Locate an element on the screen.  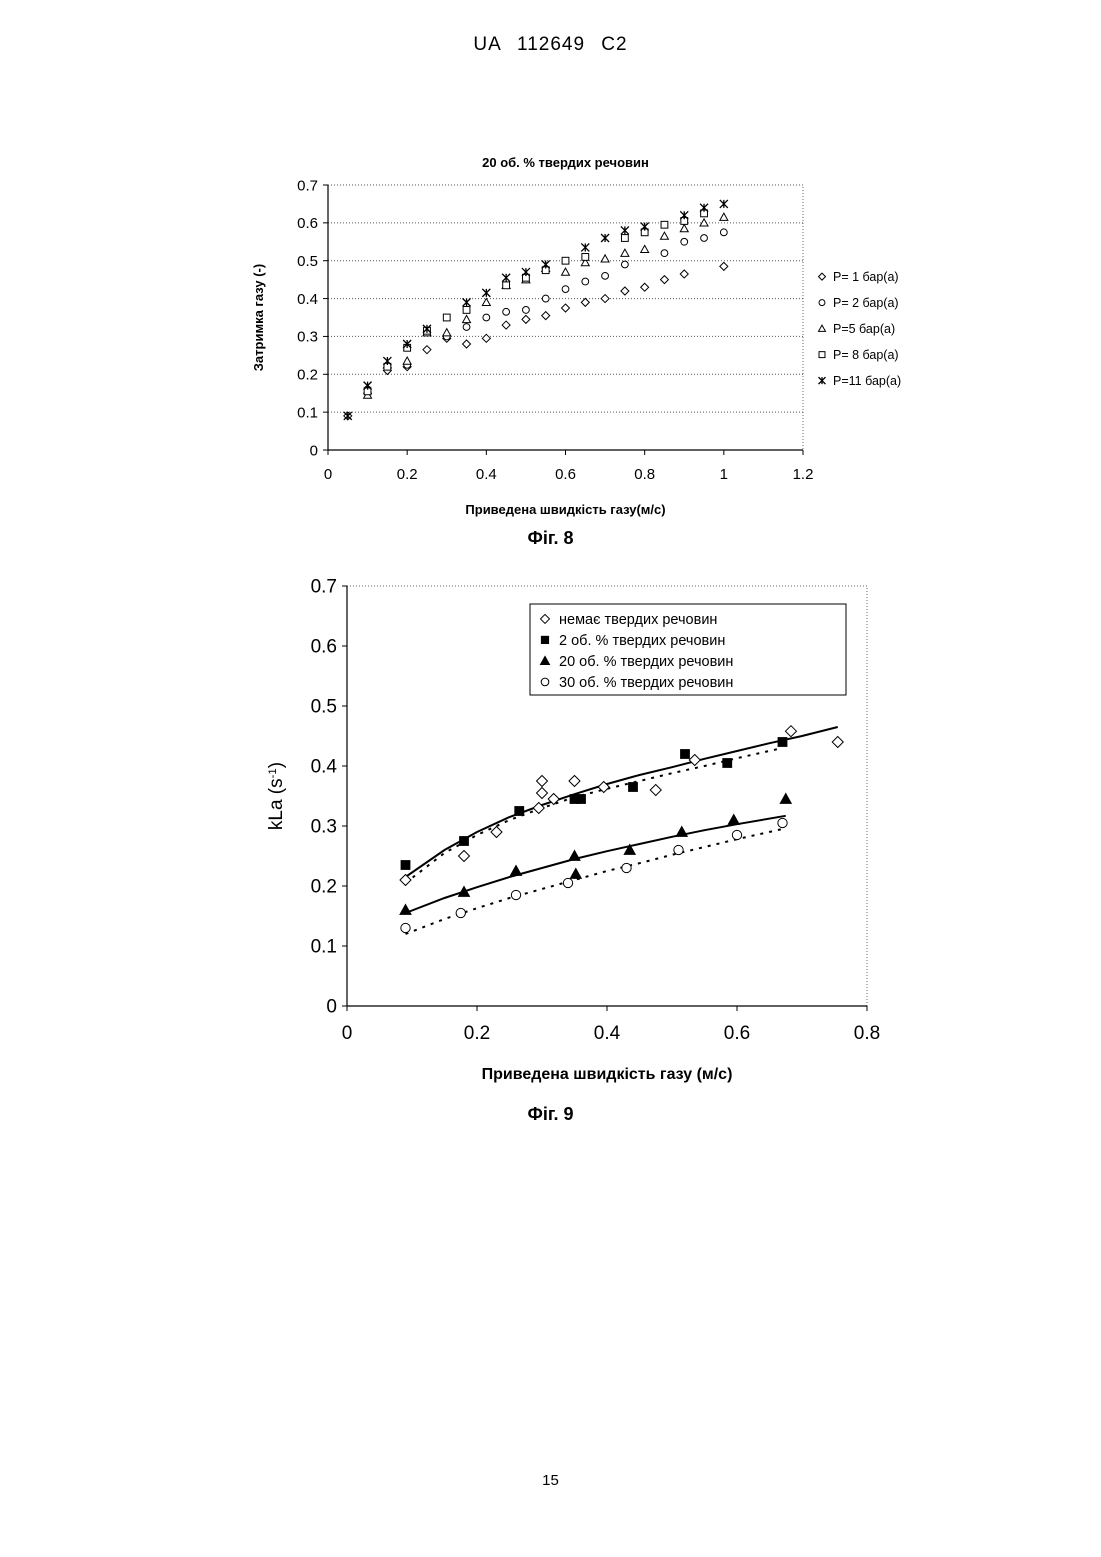
x-tick-label: 1.2 is located at coordinates (803, 474).